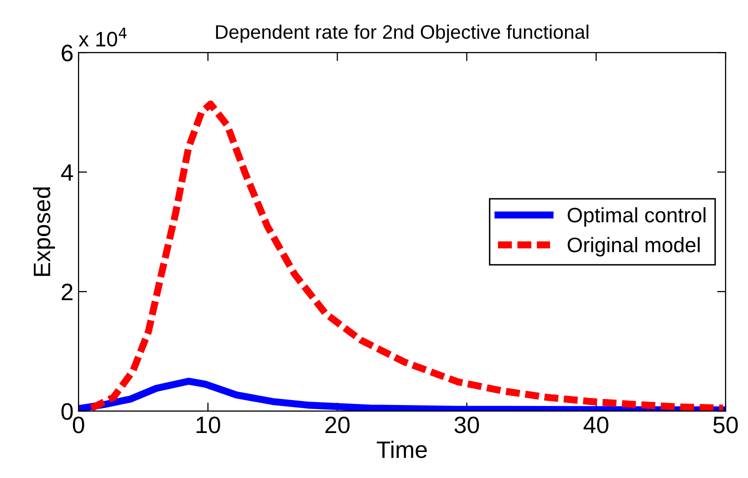 Image resolution: width=748 pixels, height=478 pixels. Describe the element at coordinates (67, 172) in the screenshot. I see `y-tick-label: 4` at that location.